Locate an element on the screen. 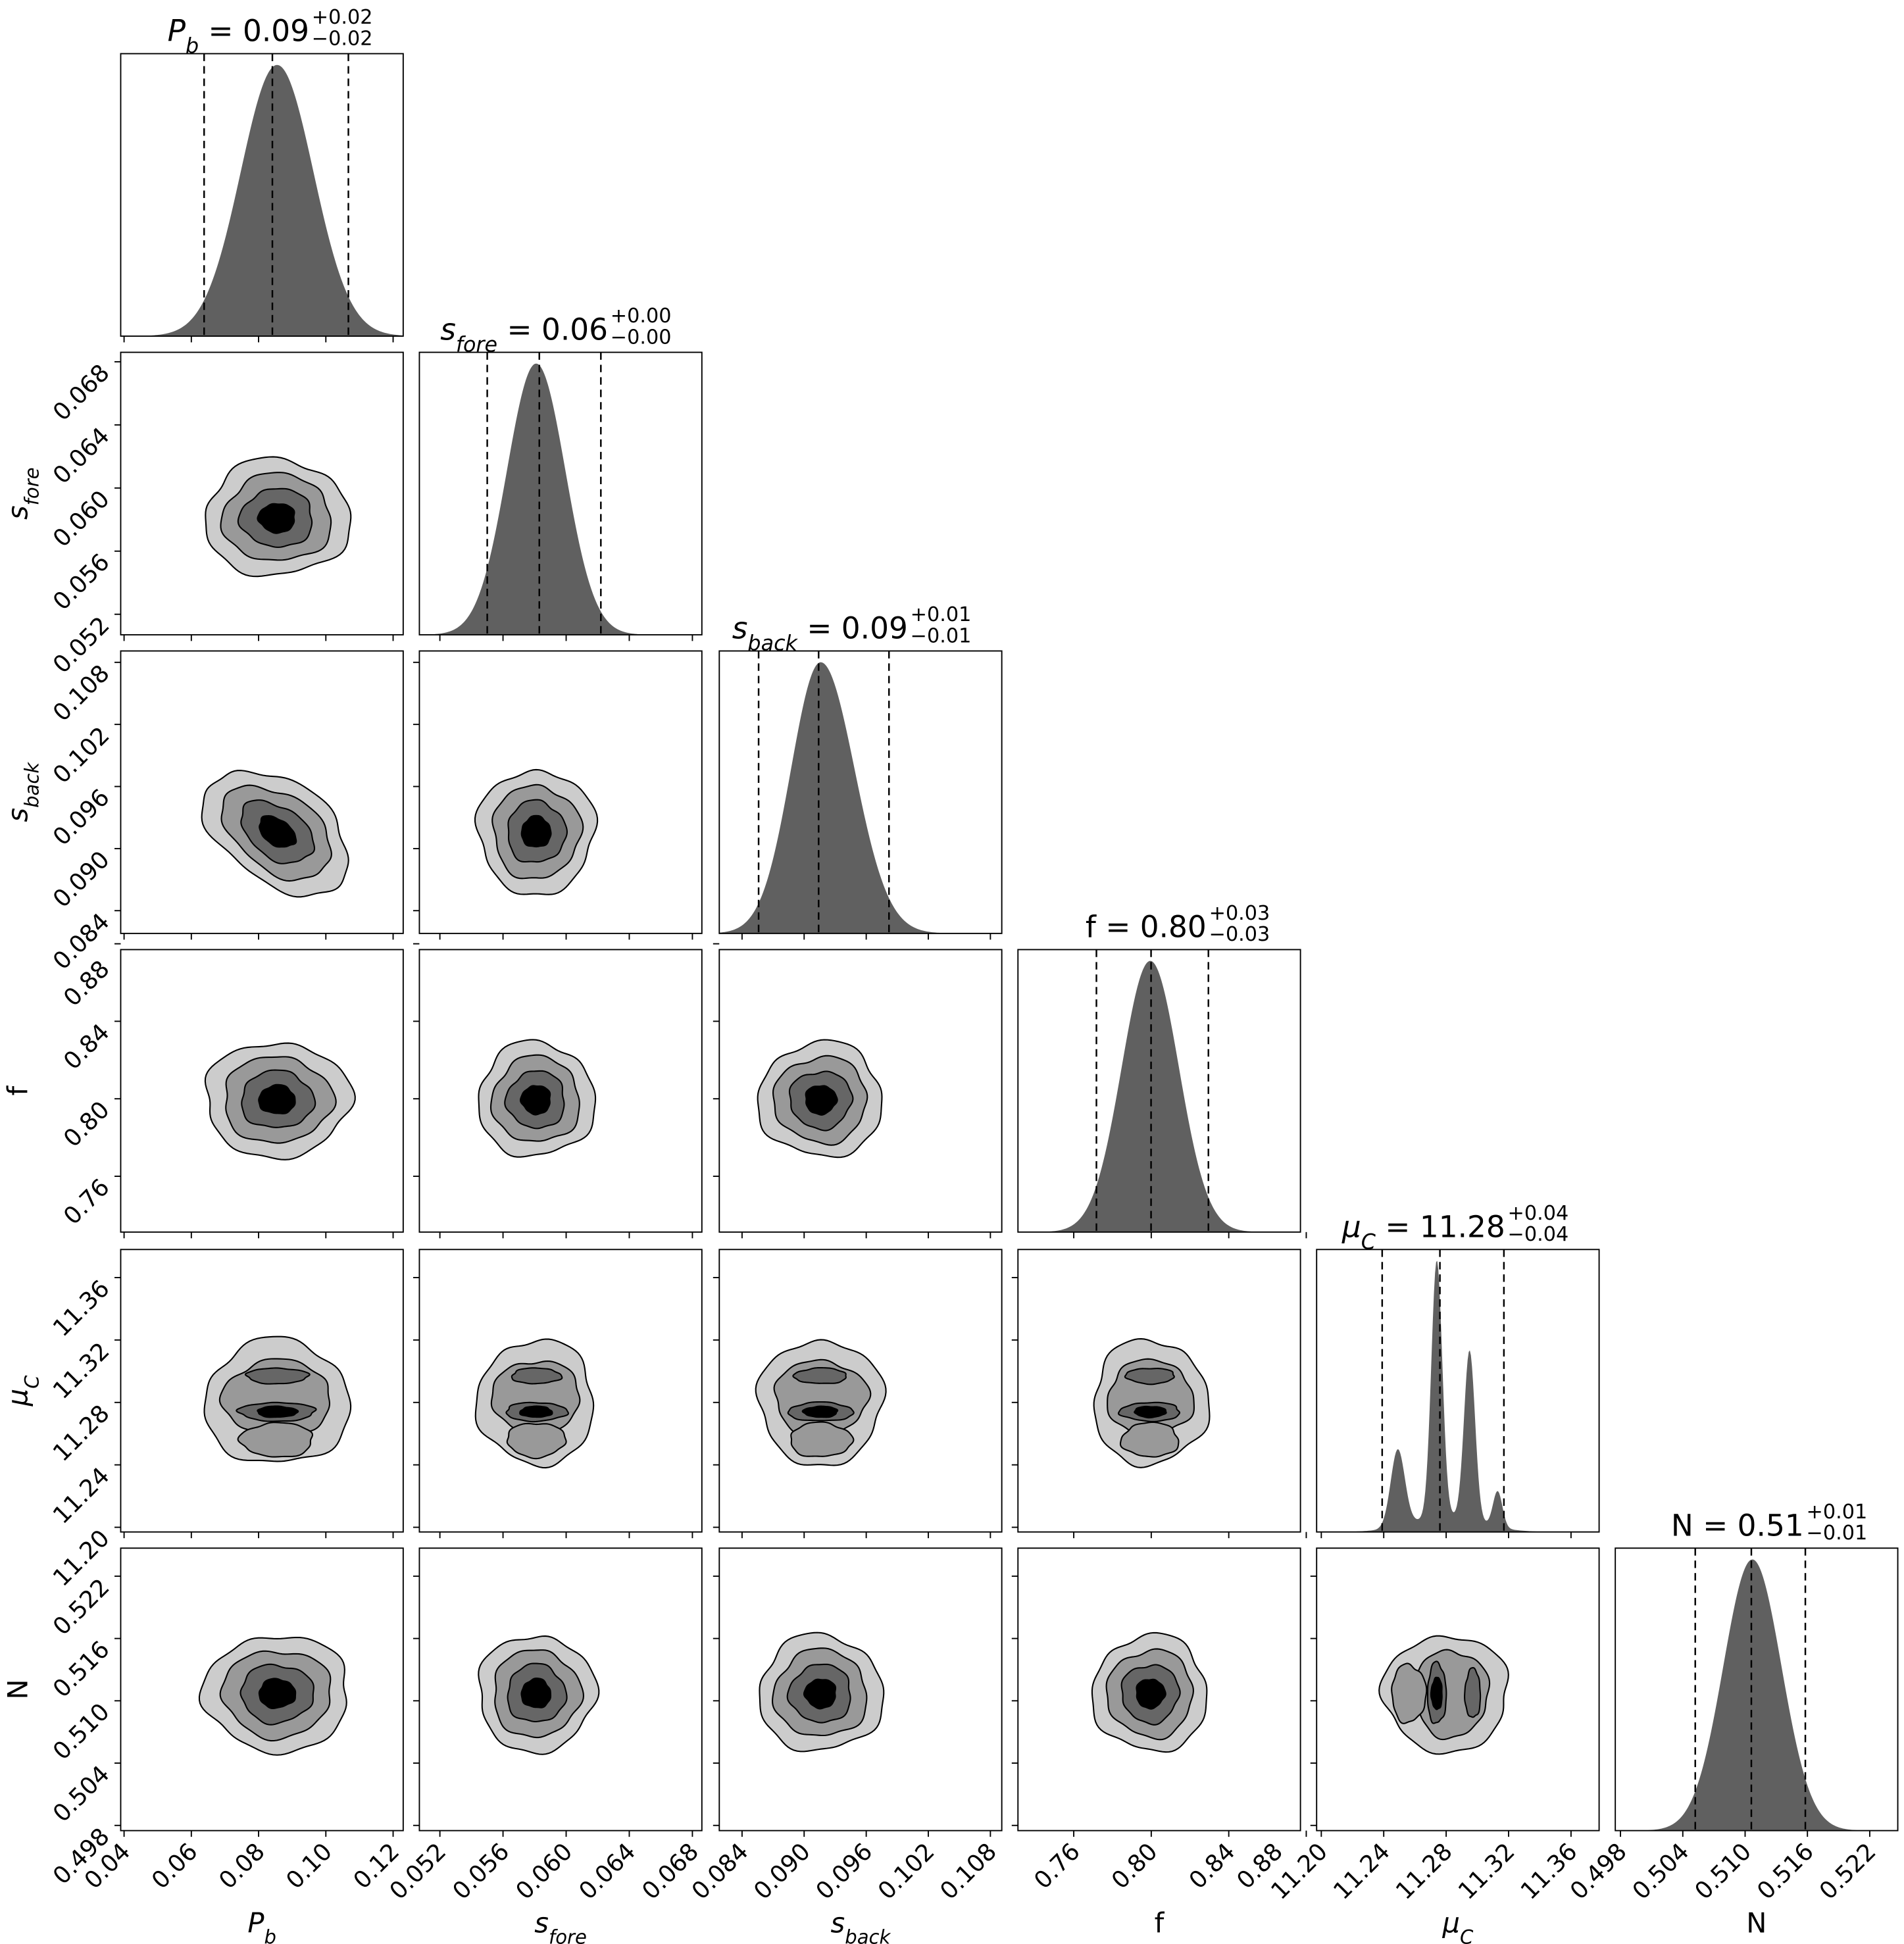 This screenshot has height=1944, width=1904. contour-panel-P_b-vs-s_fore is located at coordinates (259, 496).